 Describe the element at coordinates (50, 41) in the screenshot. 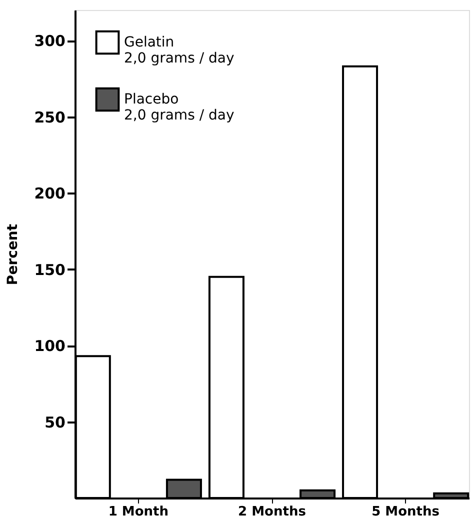

I see `y-tick-label: 300` at that location.